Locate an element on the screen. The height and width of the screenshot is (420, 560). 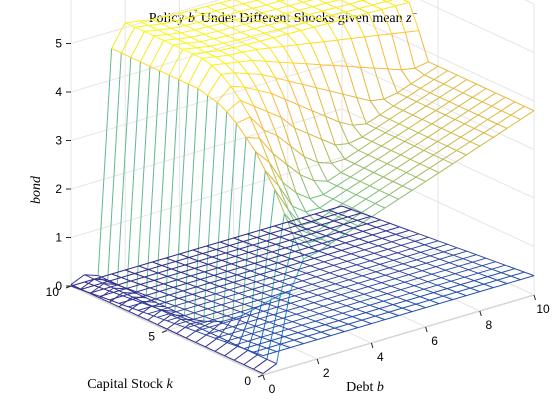
y-axis-label: Capital Stock k is located at coordinates (130, 384).